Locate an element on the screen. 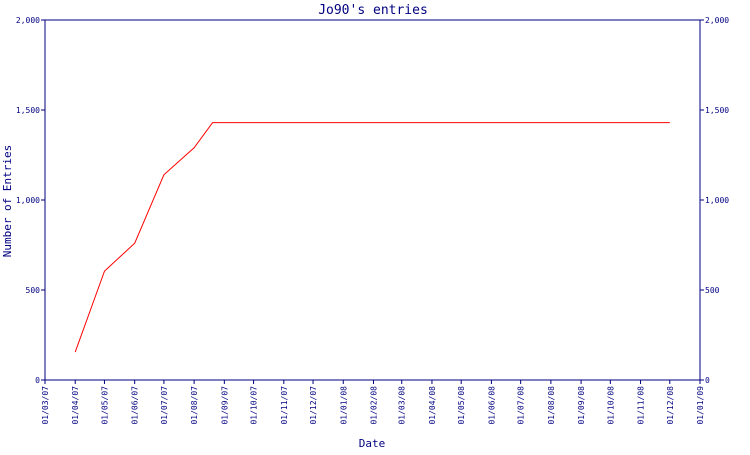  x-tick-label: 01/10/07 is located at coordinates (254, 405).